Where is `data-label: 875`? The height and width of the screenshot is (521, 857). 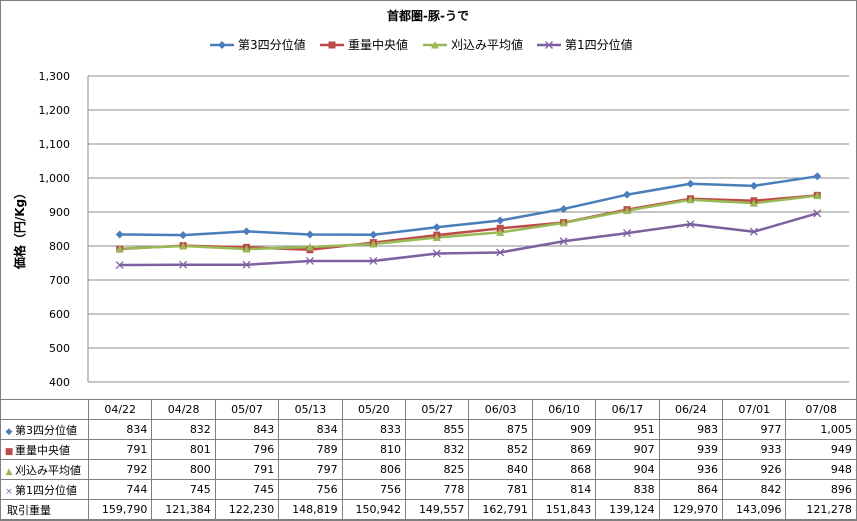 data-label: 875 is located at coordinates (500, 429).